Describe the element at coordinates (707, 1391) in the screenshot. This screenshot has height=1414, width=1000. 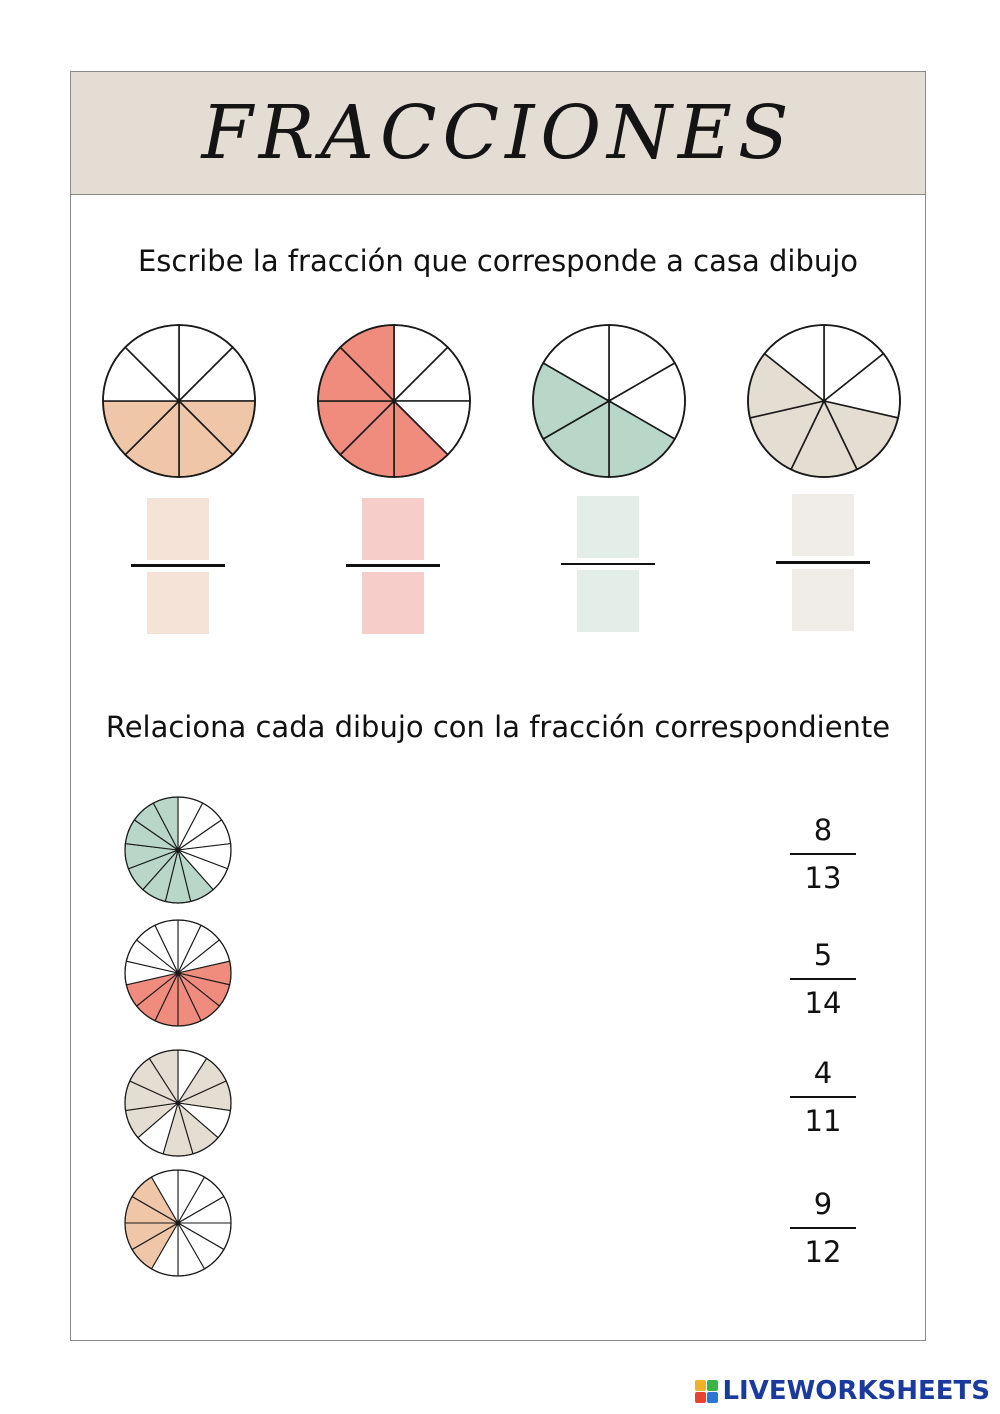
I see `liveworksheets-logo-icon` at that location.